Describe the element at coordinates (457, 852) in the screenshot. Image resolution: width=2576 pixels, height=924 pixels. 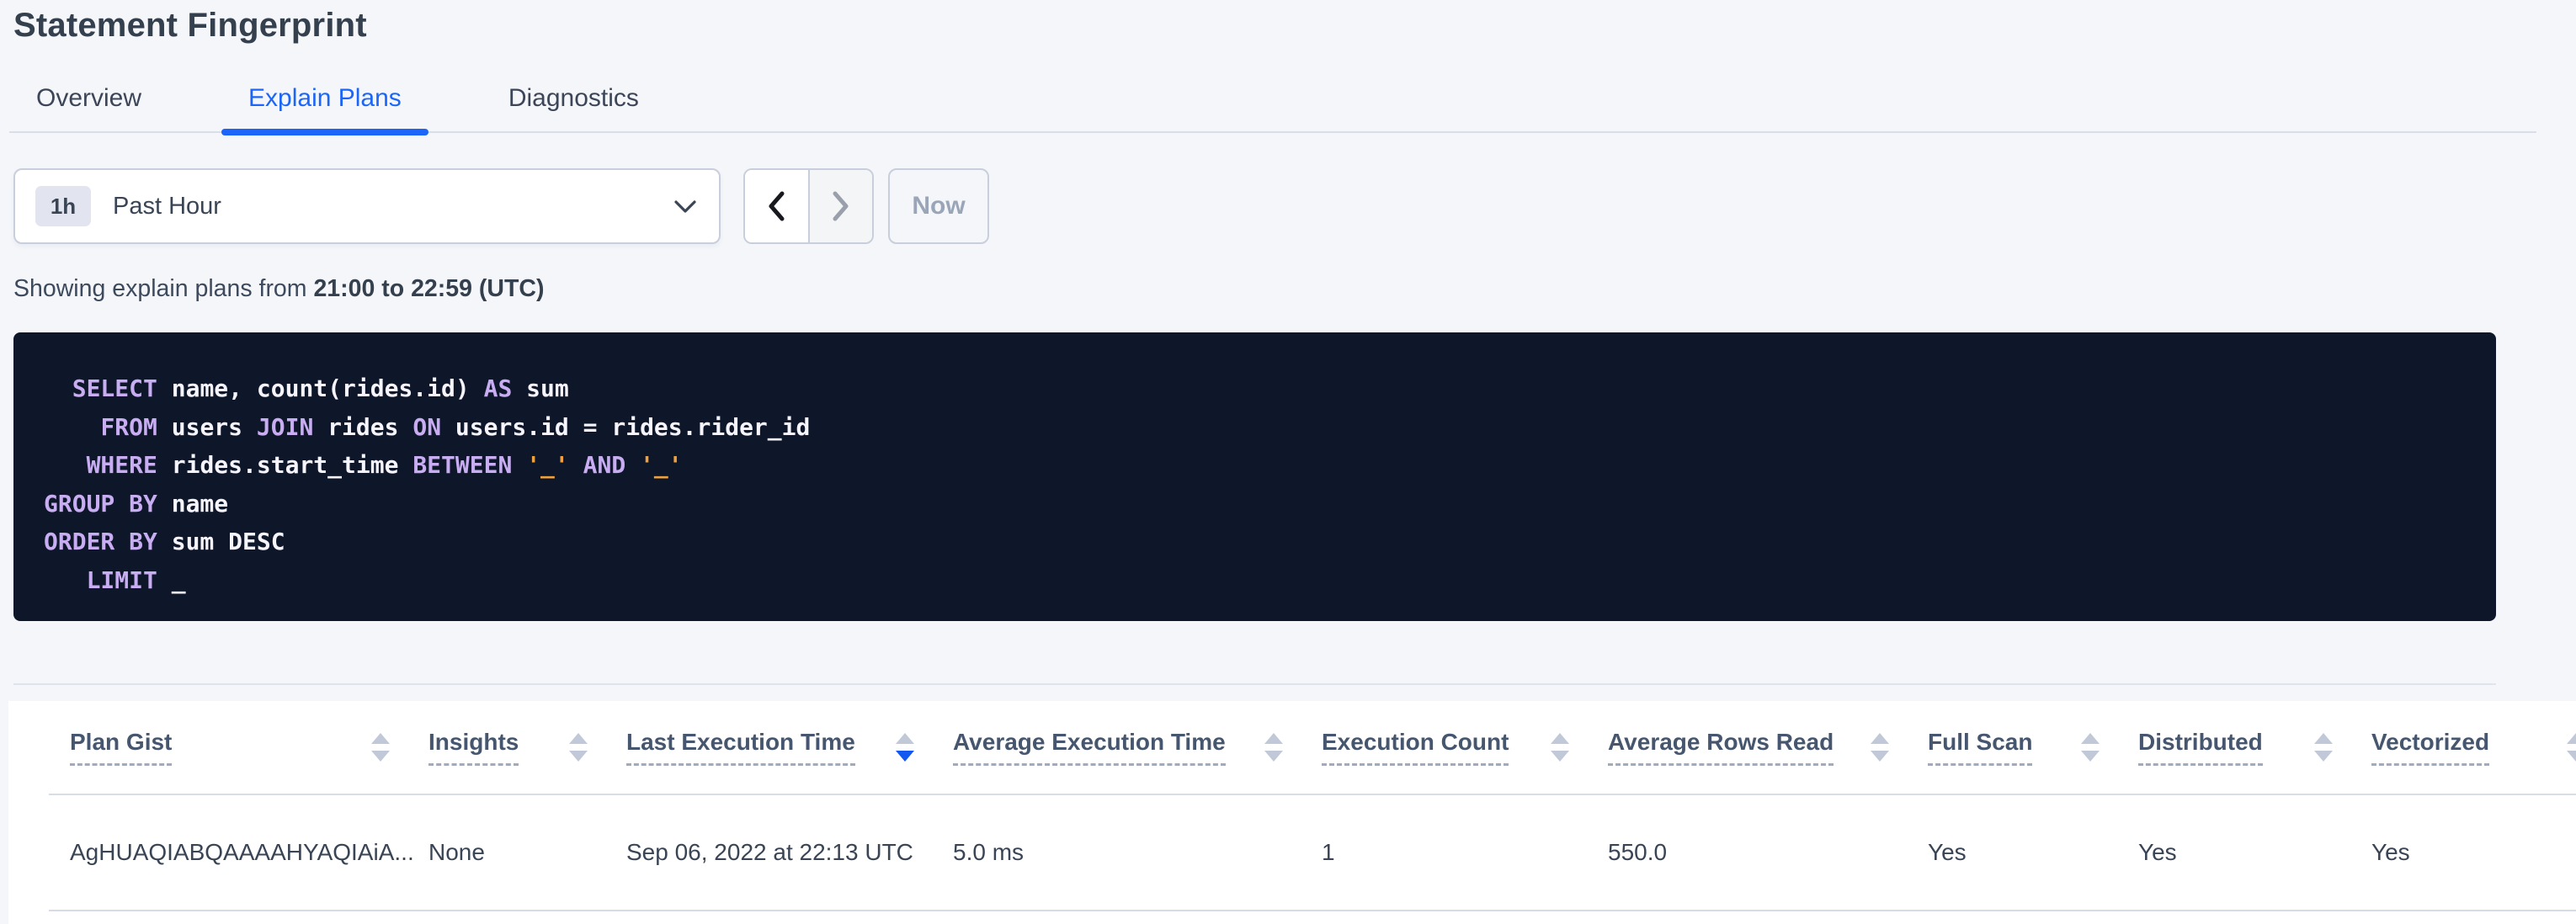
I see `cell-insights: None` at that location.